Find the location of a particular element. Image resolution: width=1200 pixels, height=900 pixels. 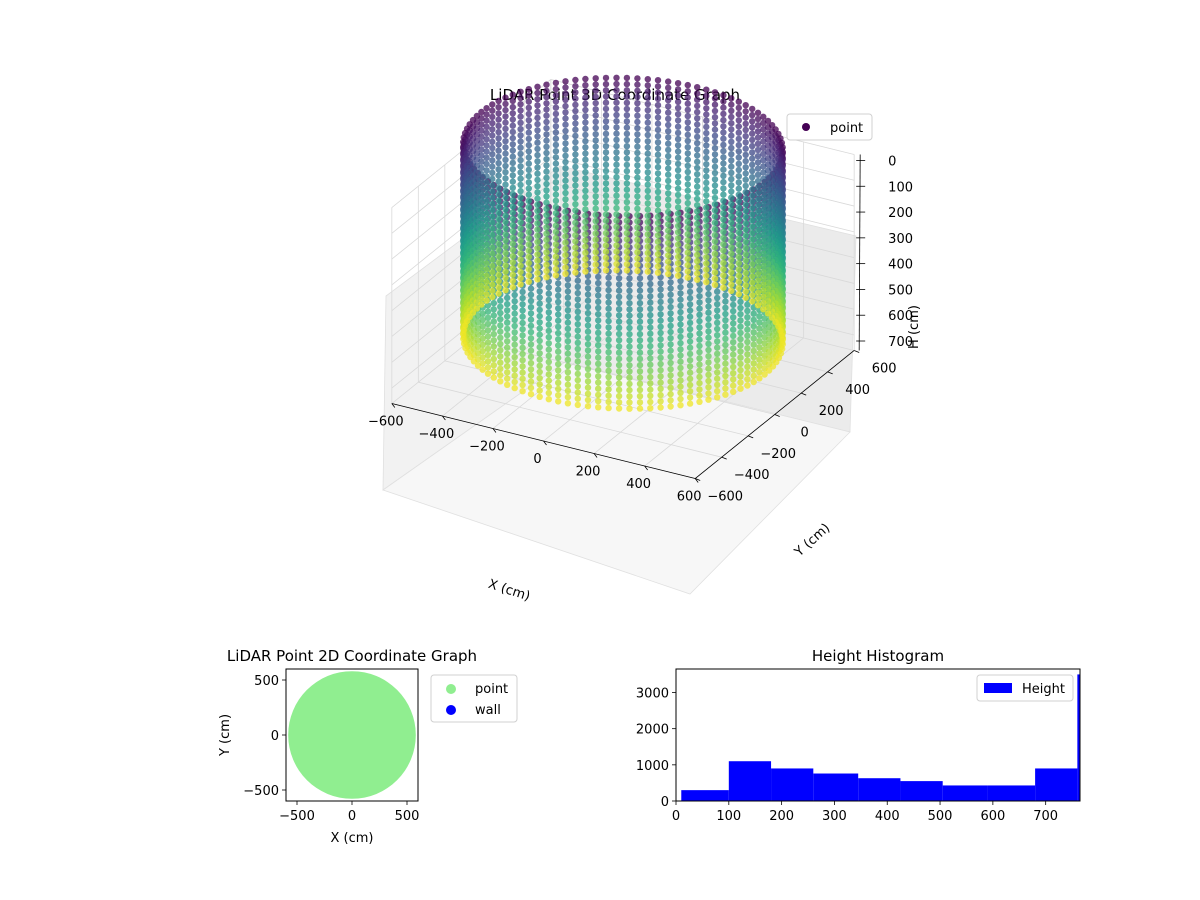

y-tick-label-2d: −500 is located at coordinates (261, 791).